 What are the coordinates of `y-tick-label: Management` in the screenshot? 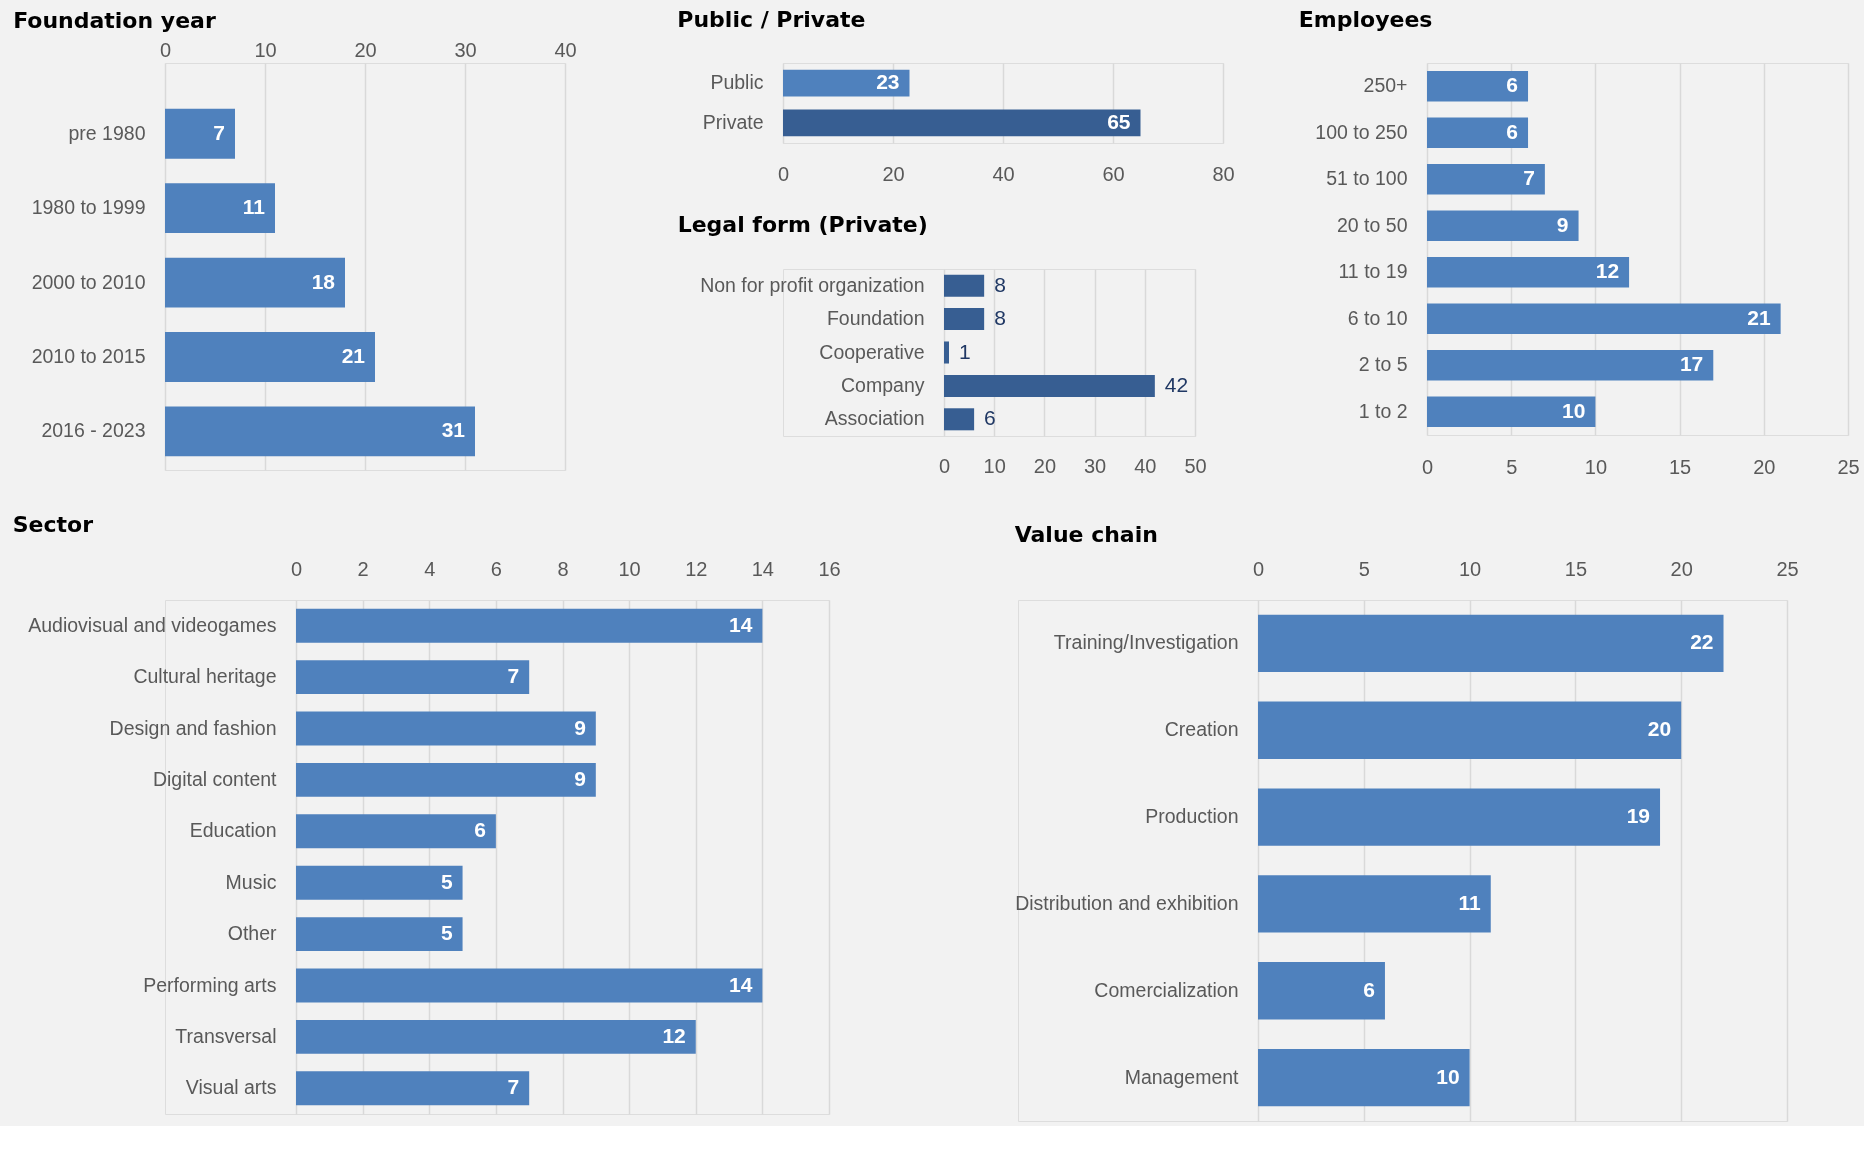 It's located at (1182, 1076).